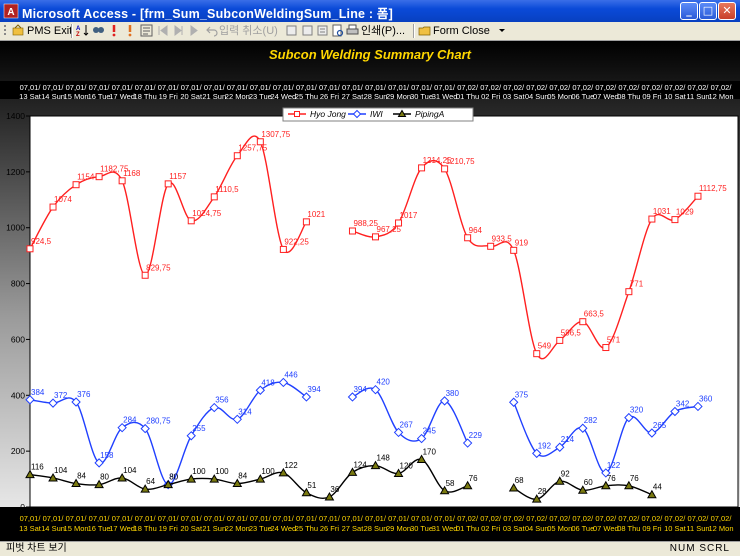 The image size is (740, 556). What do you see at coordinates (384, 382) in the screenshot?
I see `data-label: 420` at bounding box center [384, 382].